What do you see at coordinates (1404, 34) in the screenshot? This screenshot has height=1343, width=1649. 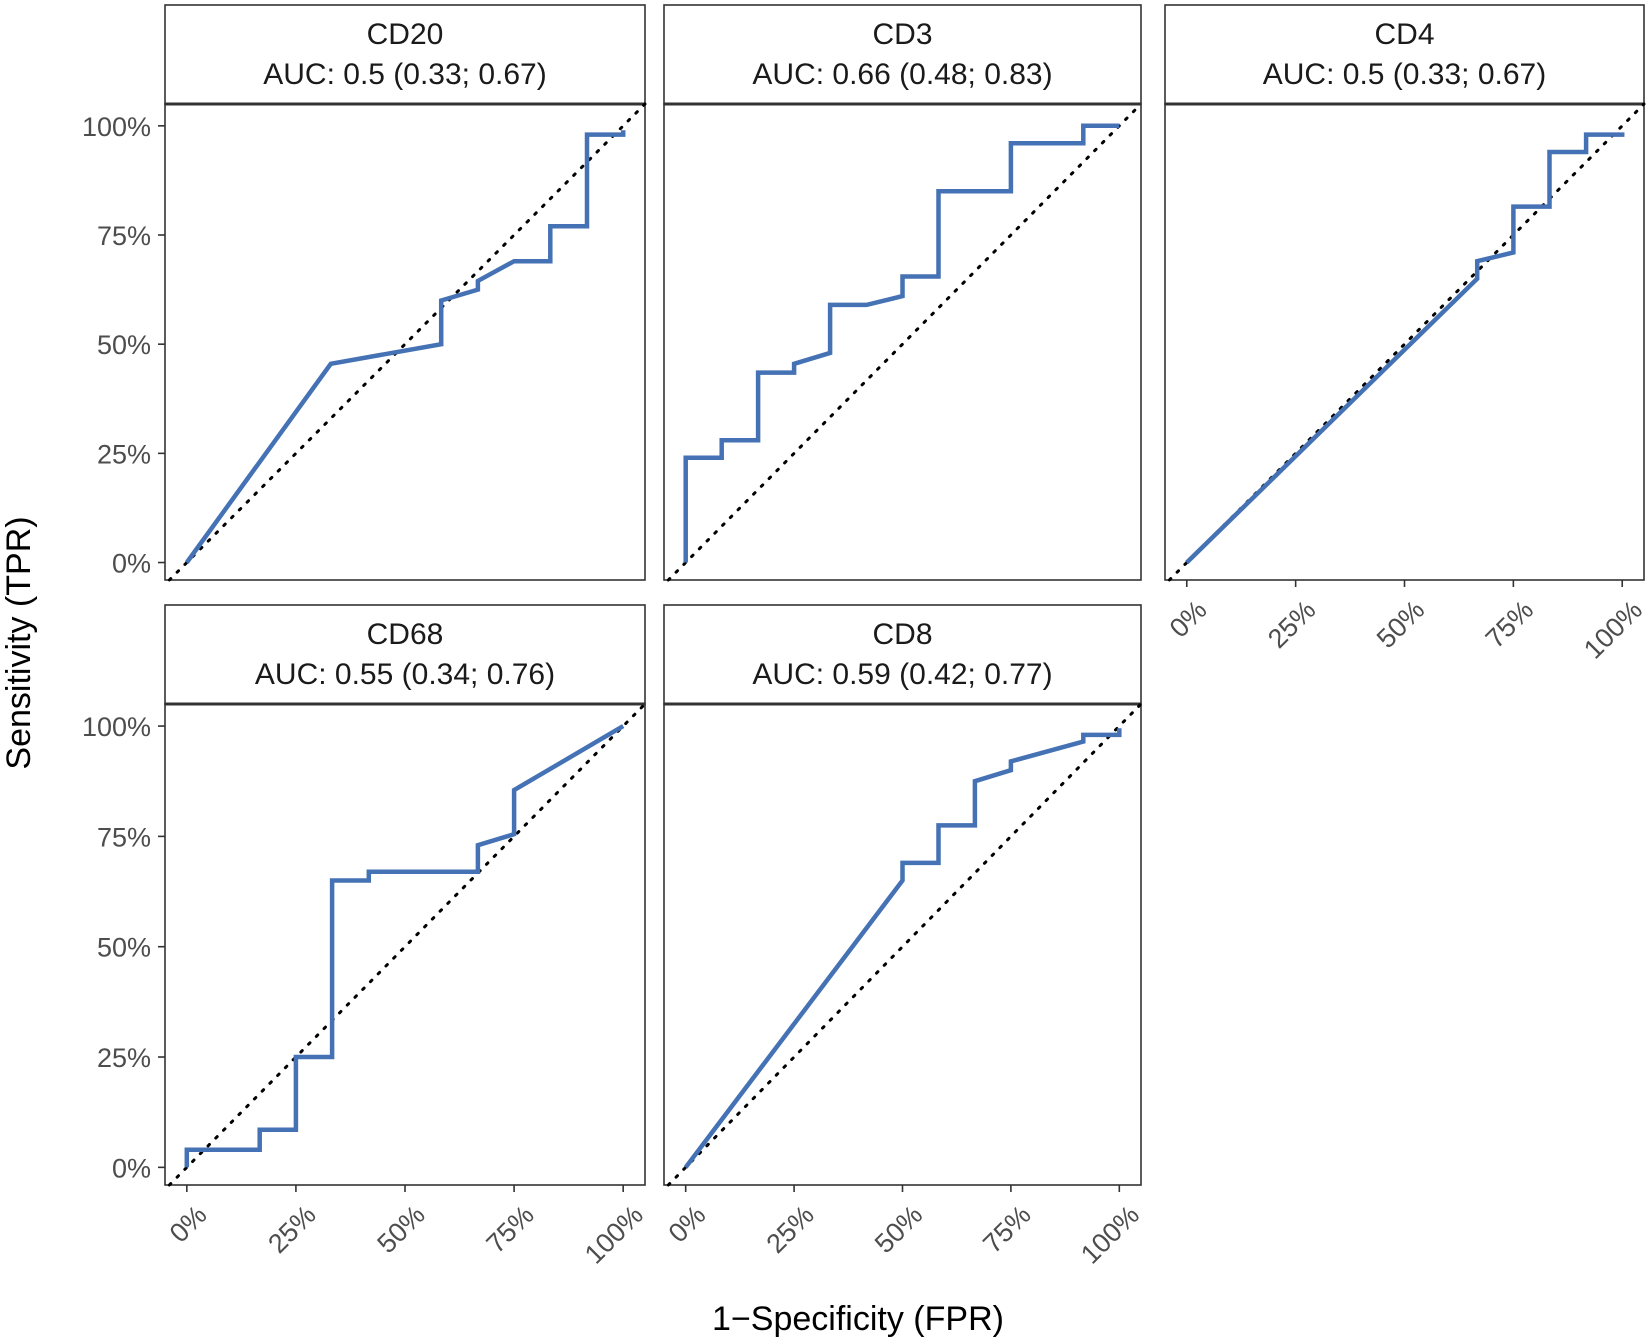 I see `strip-title: CD4` at bounding box center [1404, 34].